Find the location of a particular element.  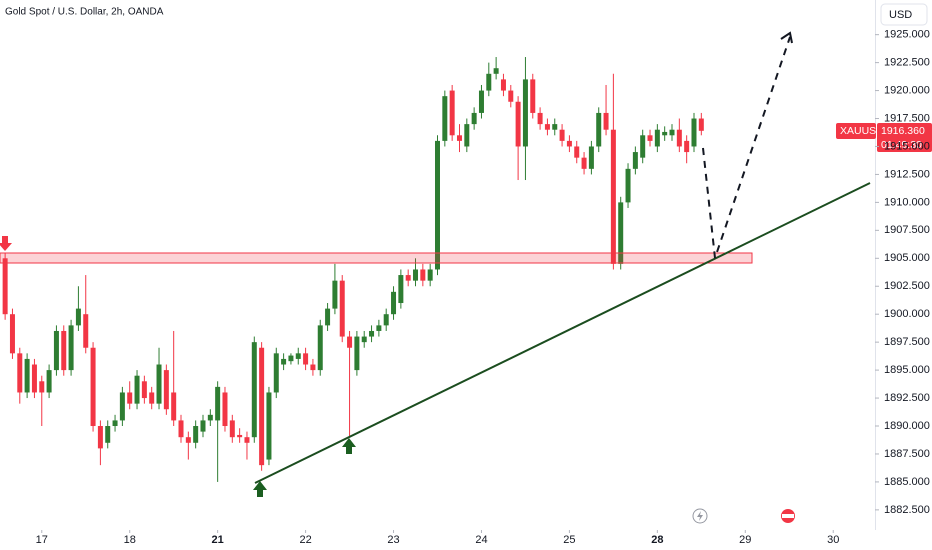

y-tick-label: 1920.000 is located at coordinates (907, 90).